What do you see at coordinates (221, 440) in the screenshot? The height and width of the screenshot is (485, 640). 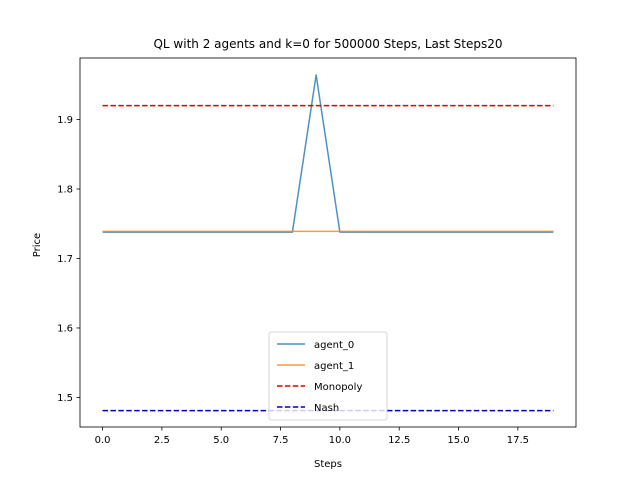 I see `x-tick-label: 5.0` at bounding box center [221, 440].